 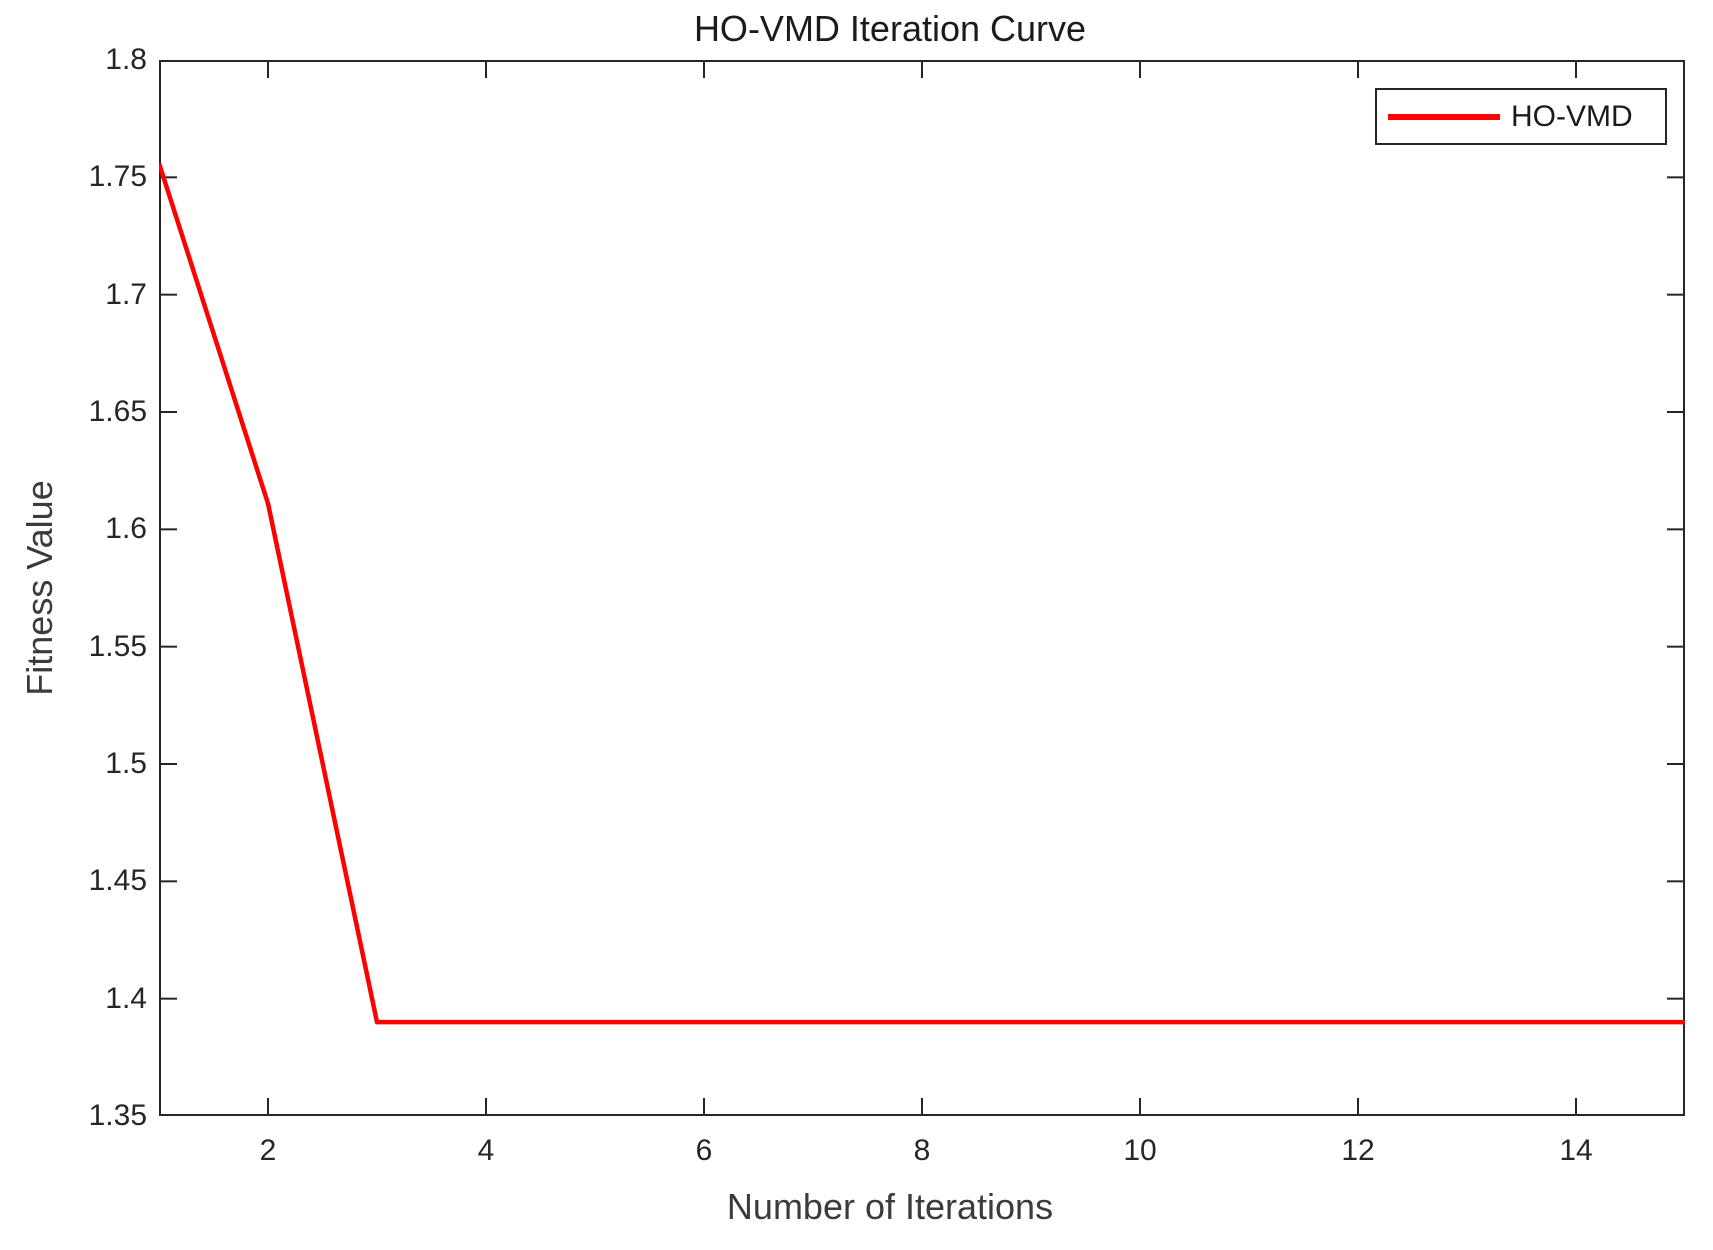 I want to click on y-tick-label: 1.6, so click(x=126, y=529).